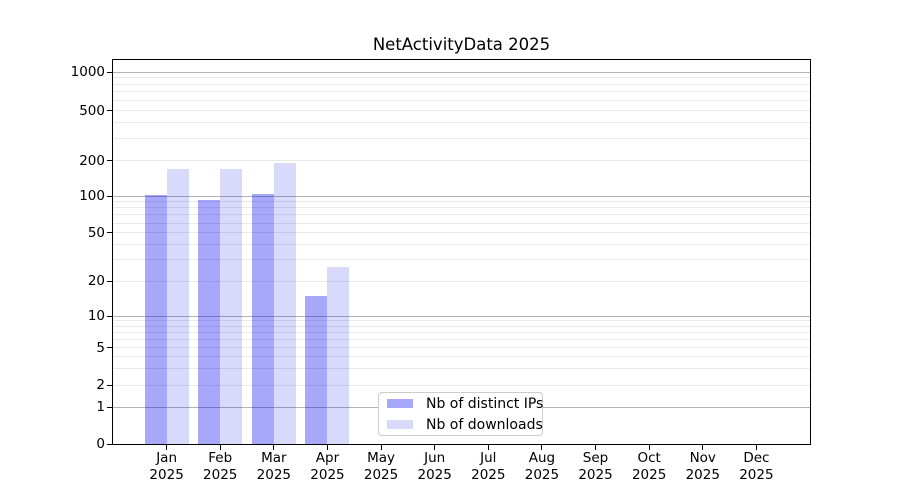  What do you see at coordinates (434, 466) in the screenshot?
I see `x-tick-label: Jun 2025` at bounding box center [434, 466].